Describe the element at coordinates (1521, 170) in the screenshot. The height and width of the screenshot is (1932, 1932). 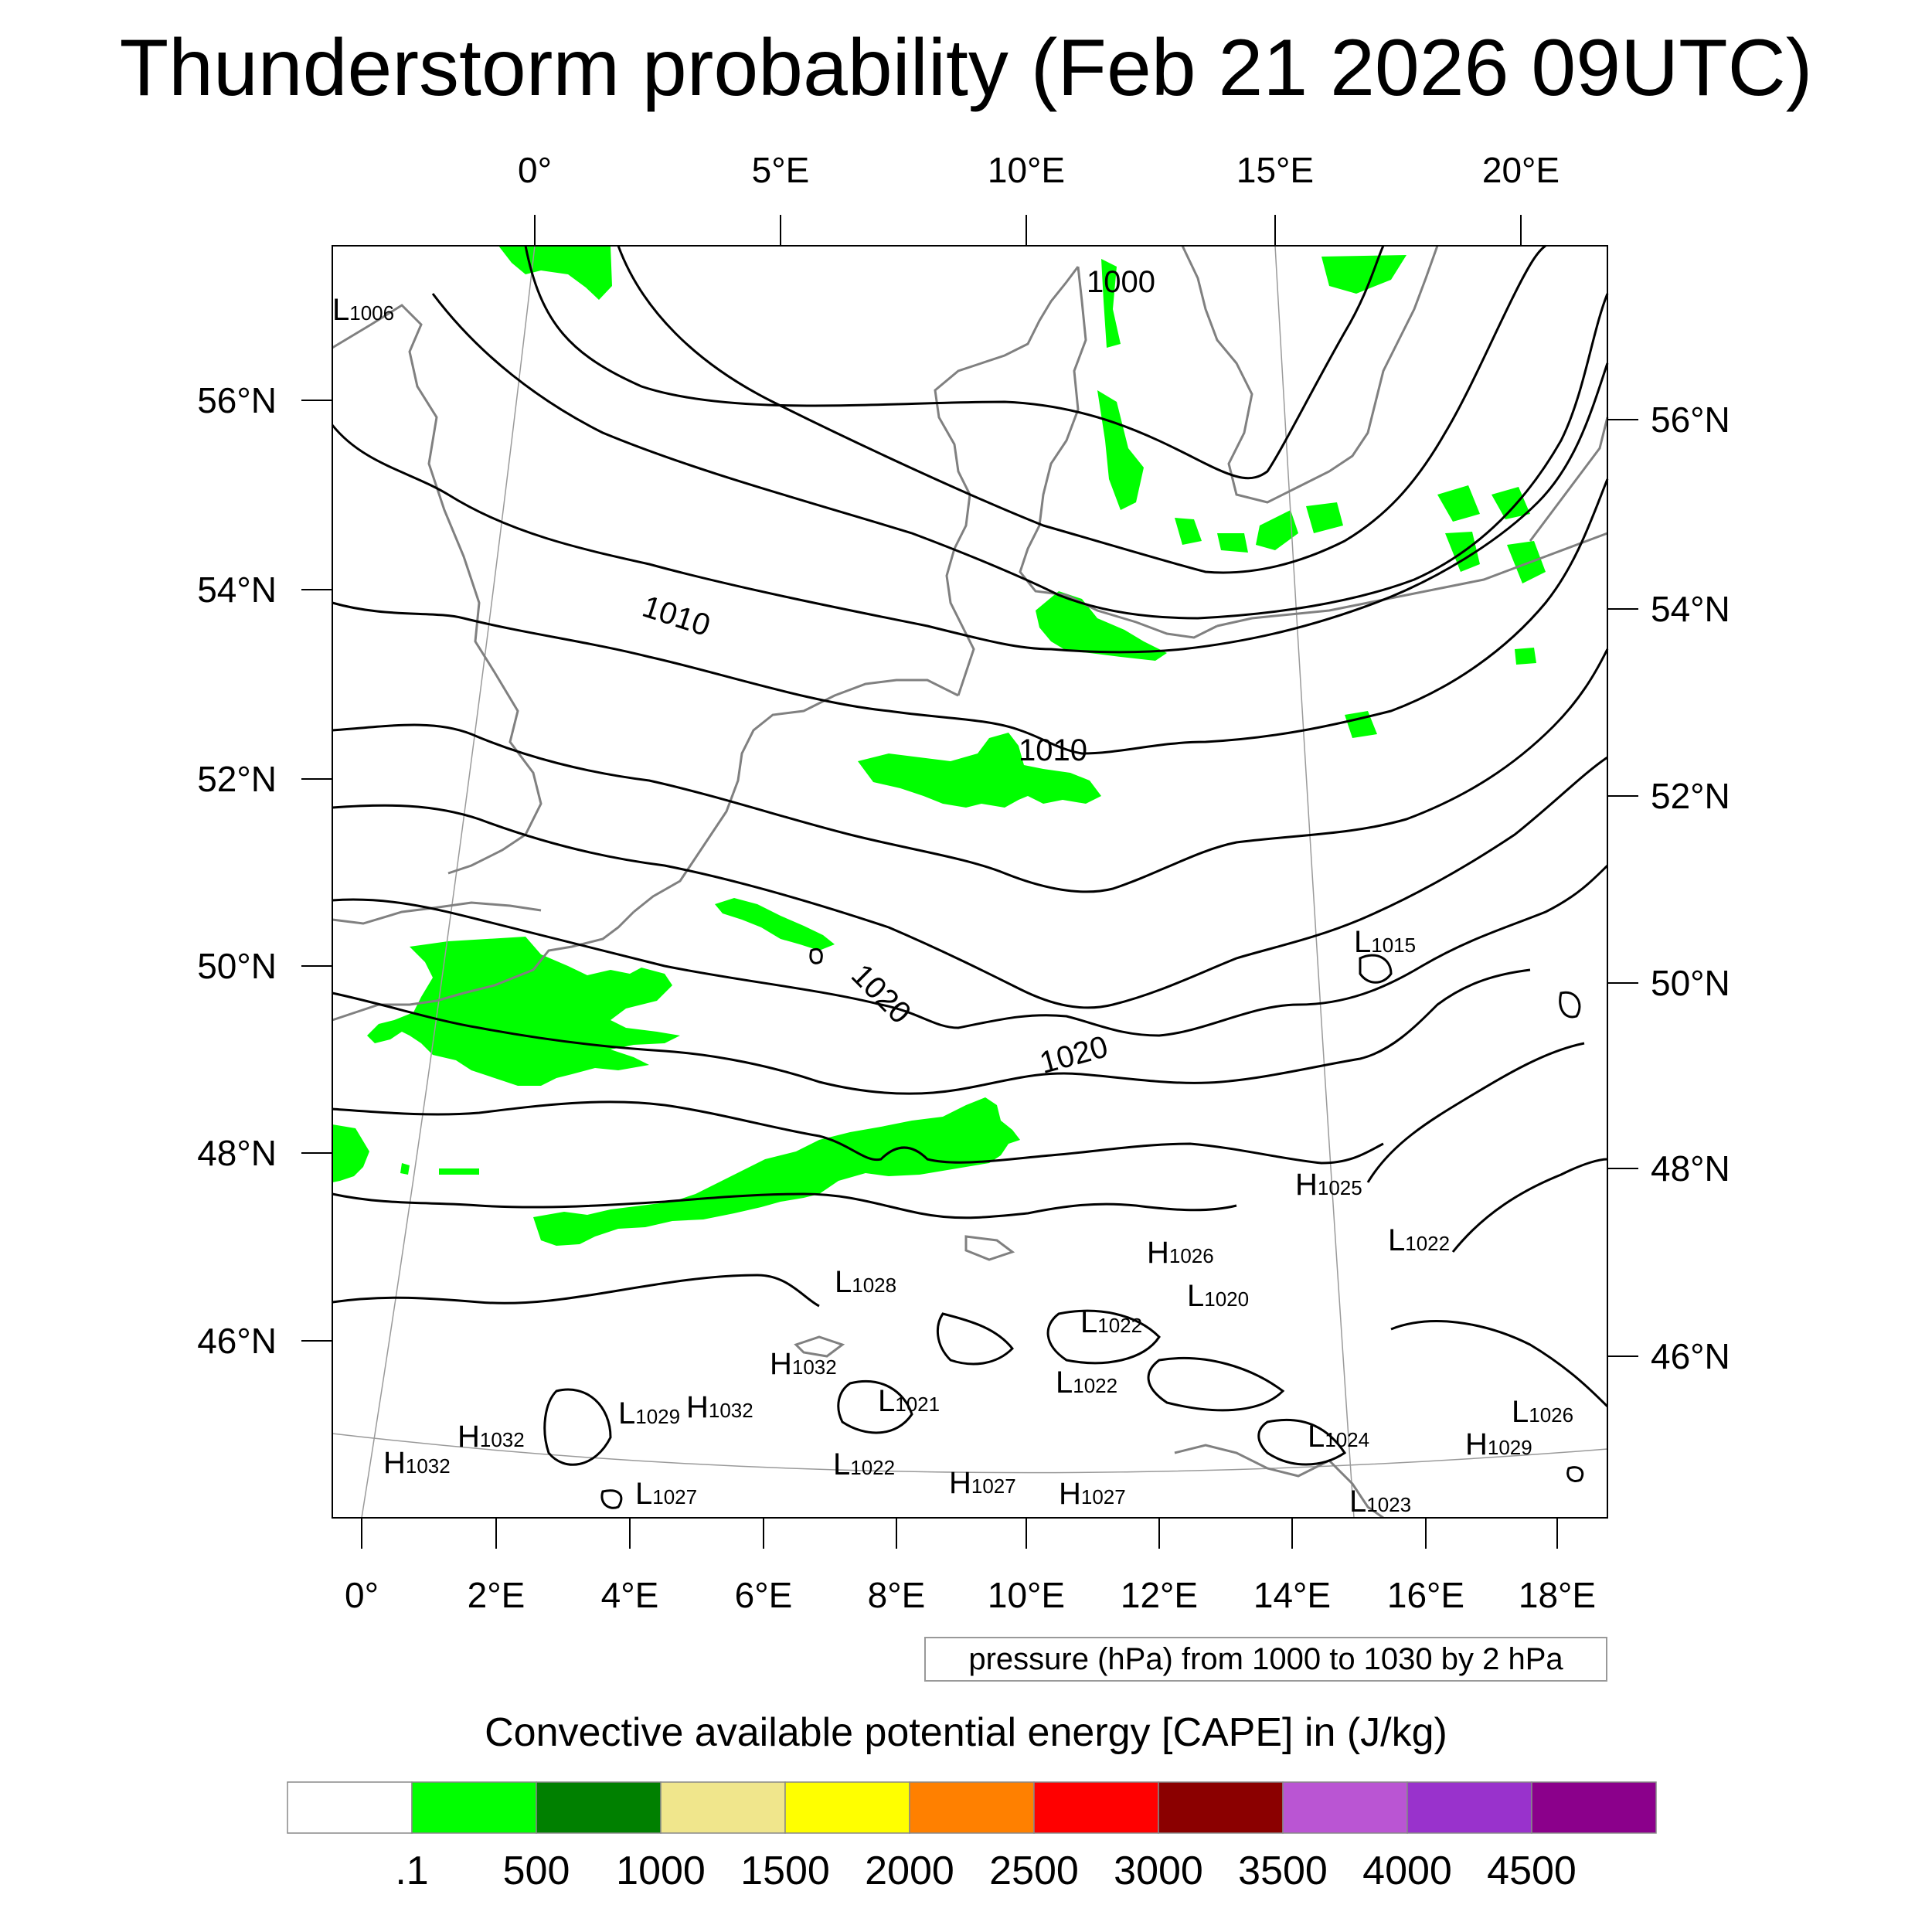
I see `top-lon-label: 20°E` at that location.